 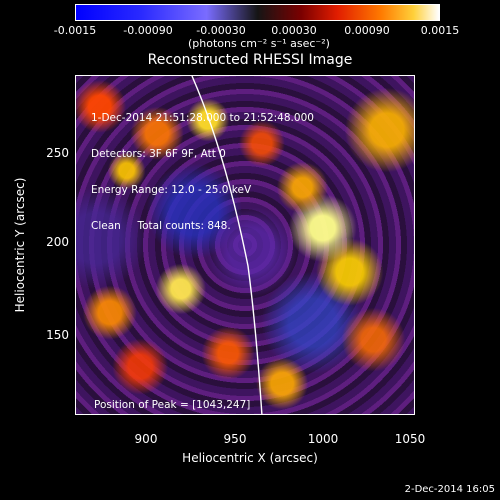 I want to click on limb-line, so click(x=227, y=245).